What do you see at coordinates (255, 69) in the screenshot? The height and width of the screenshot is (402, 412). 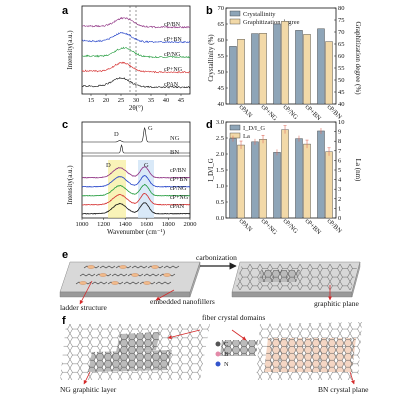 I see `bar-Crystallinity-cP+NG` at bounding box center [255, 69].